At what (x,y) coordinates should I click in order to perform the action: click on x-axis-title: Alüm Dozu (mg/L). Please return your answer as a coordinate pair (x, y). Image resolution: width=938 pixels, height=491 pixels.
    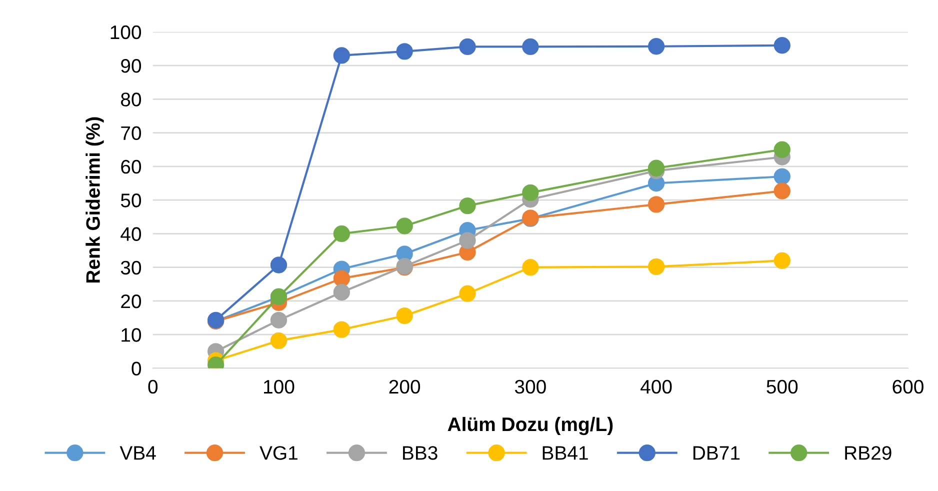
    Looking at the image, I should click on (530, 426).